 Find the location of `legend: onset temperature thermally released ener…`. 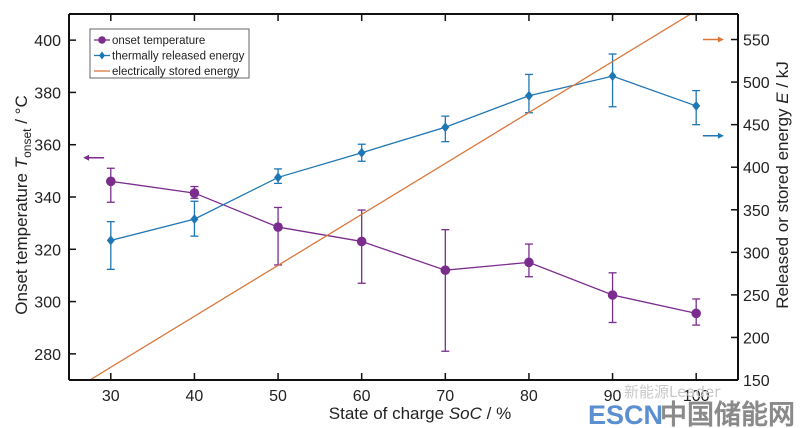

legend: onset temperature thermally released ener… is located at coordinates (169, 53).